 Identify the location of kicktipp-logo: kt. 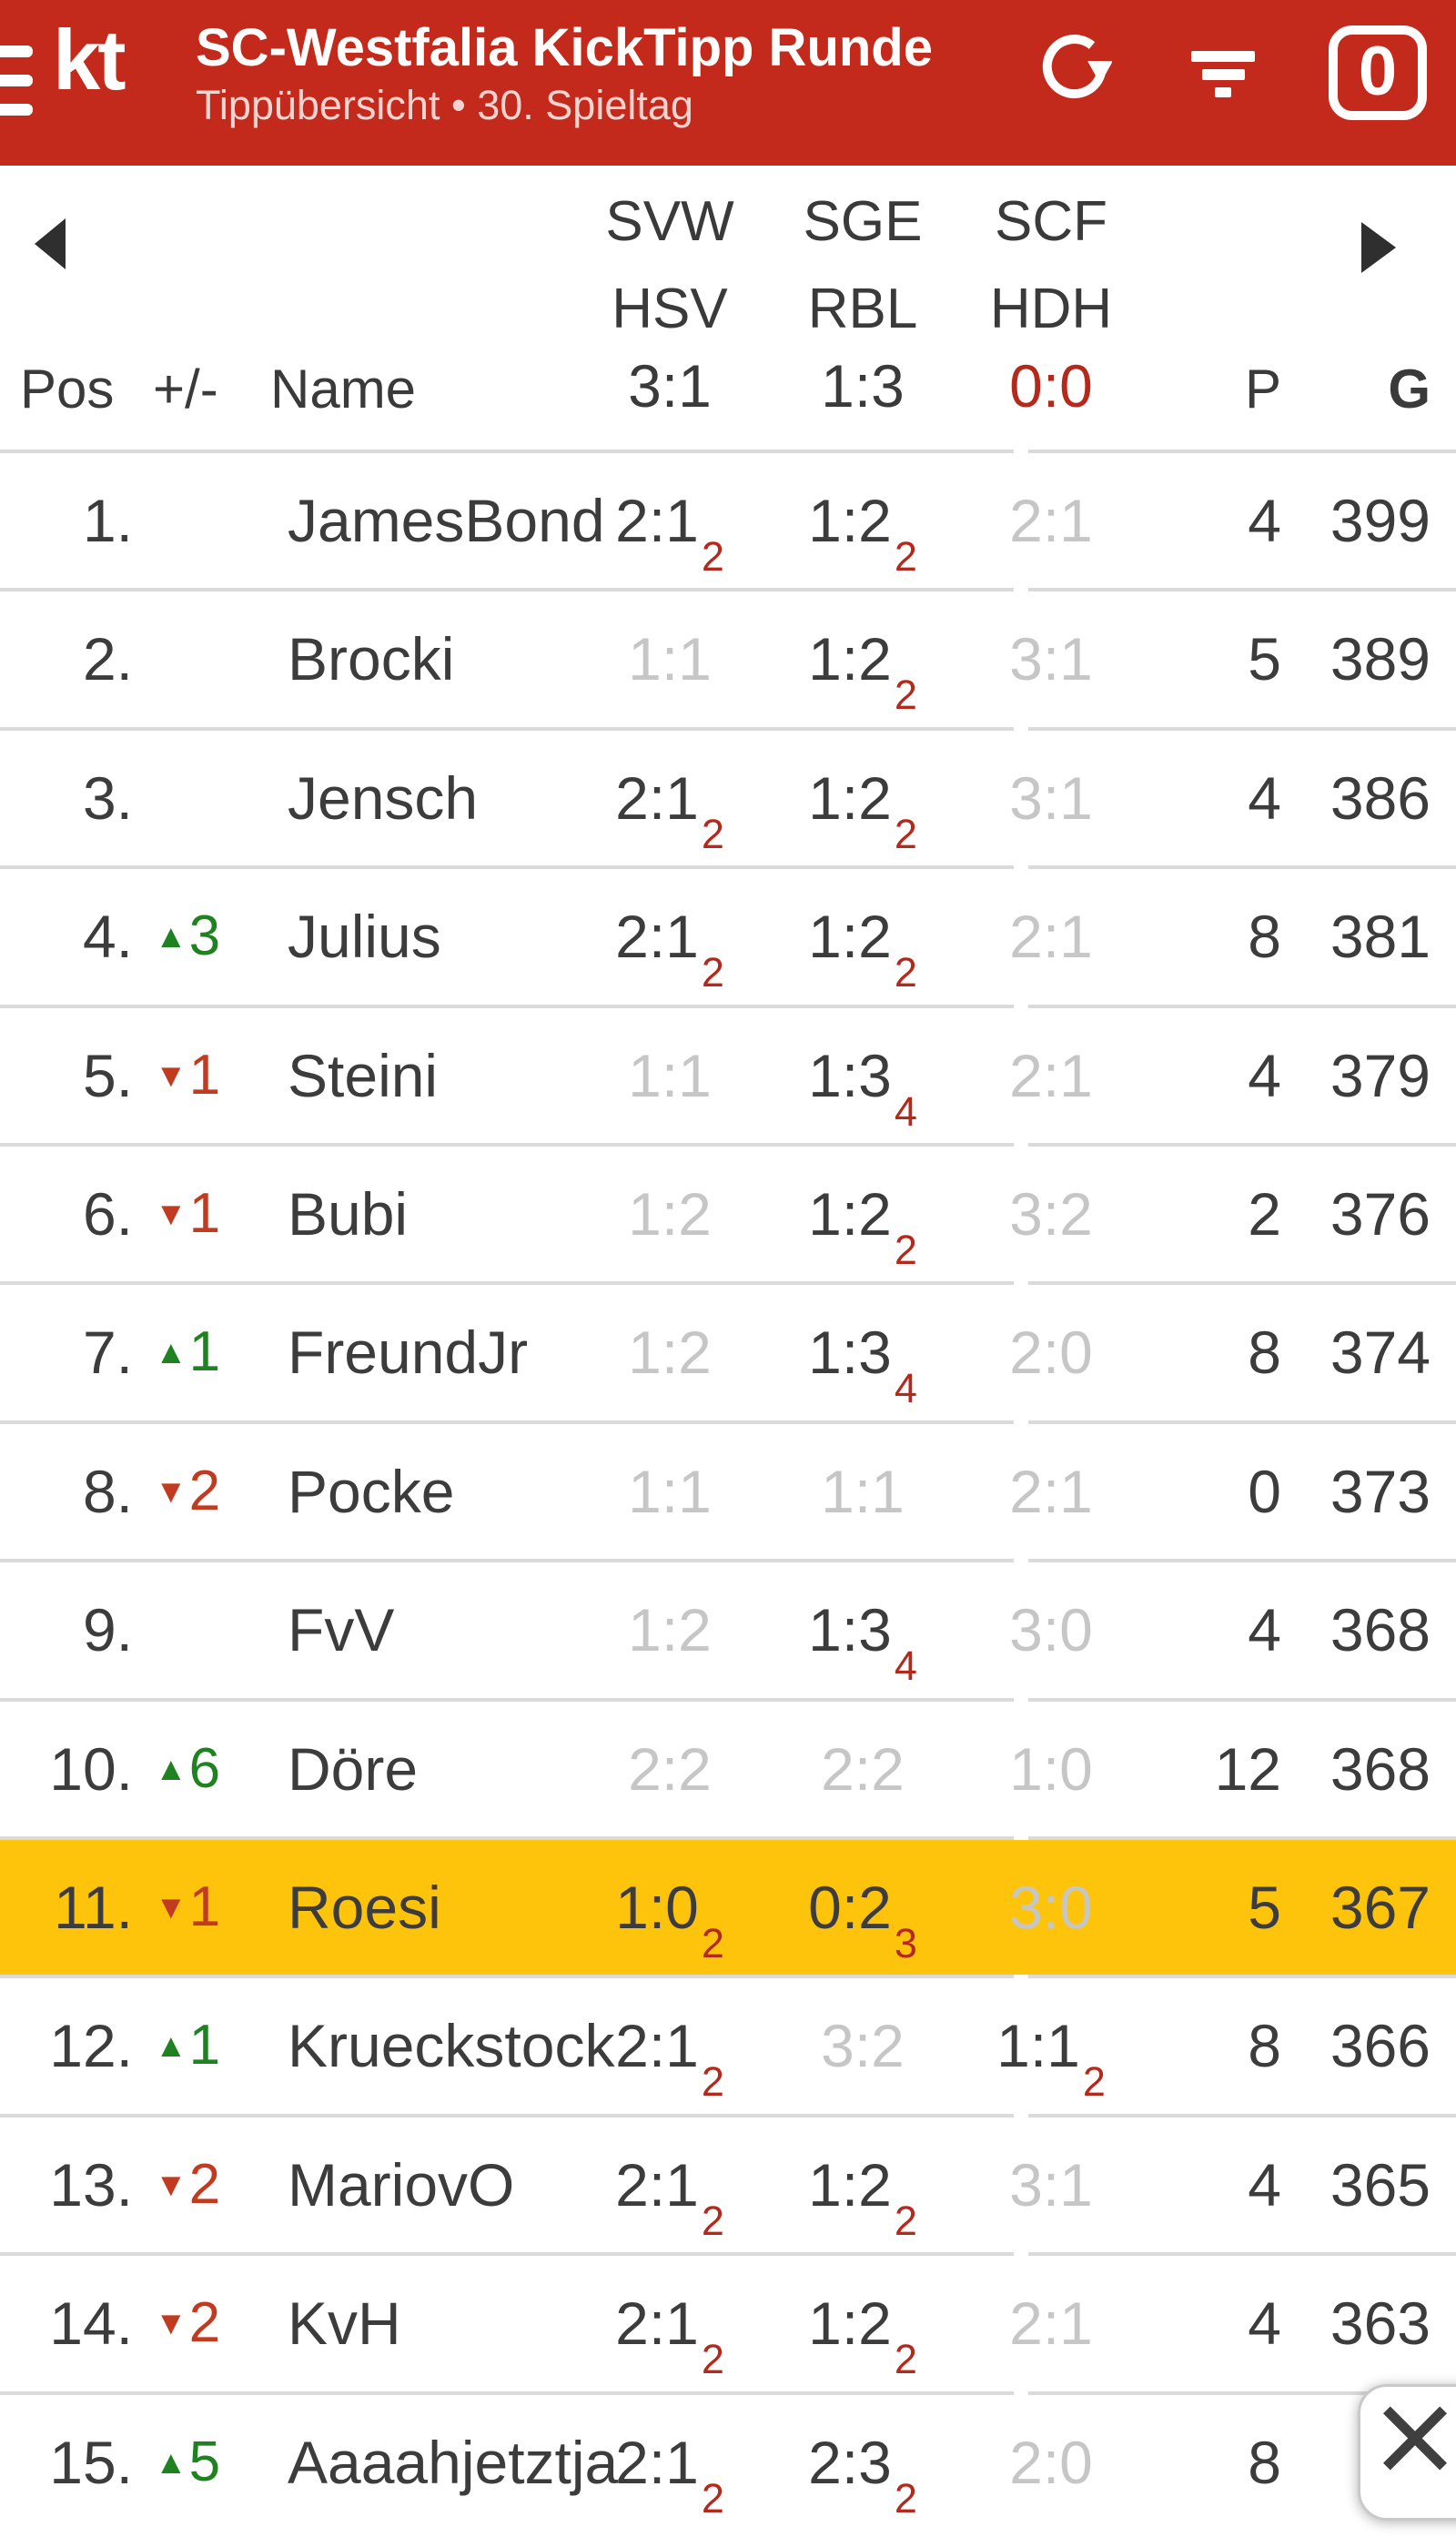
(90, 59).